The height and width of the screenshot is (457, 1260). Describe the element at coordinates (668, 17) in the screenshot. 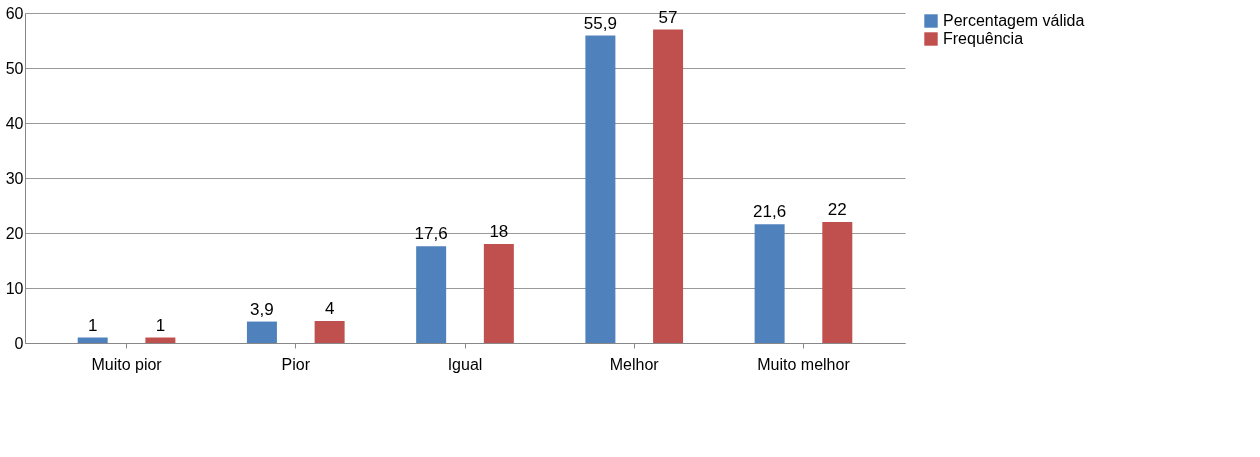

I see `data-label: 57` at that location.